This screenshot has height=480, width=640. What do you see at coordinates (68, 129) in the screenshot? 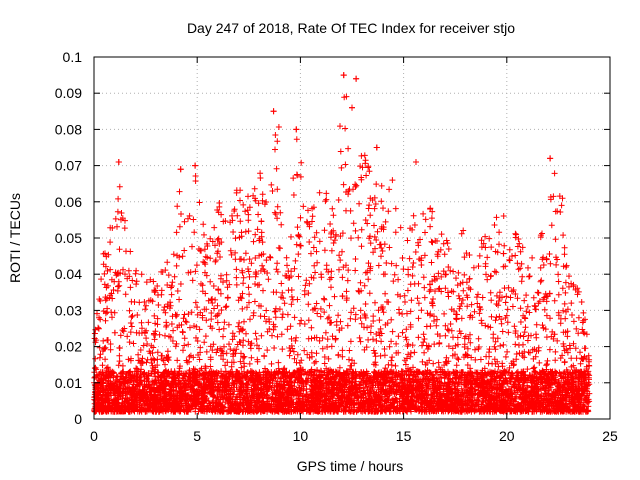
I see `y-tick-label: 0.08` at bounding box center [68, 129].